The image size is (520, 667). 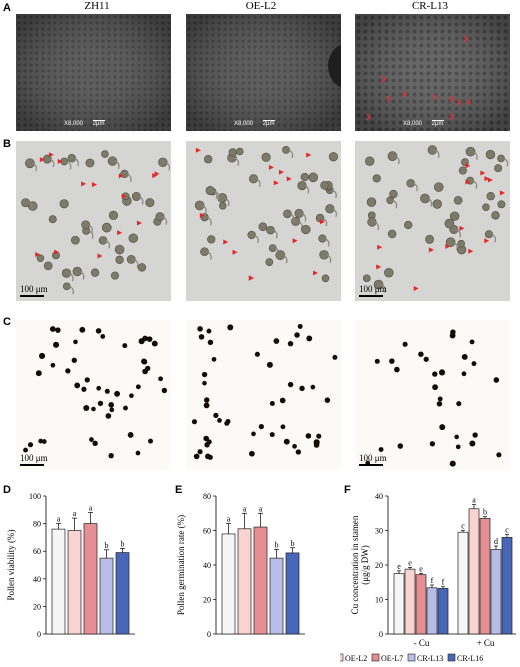 I want to click on stained-pollen, so click(x=433, y=398).